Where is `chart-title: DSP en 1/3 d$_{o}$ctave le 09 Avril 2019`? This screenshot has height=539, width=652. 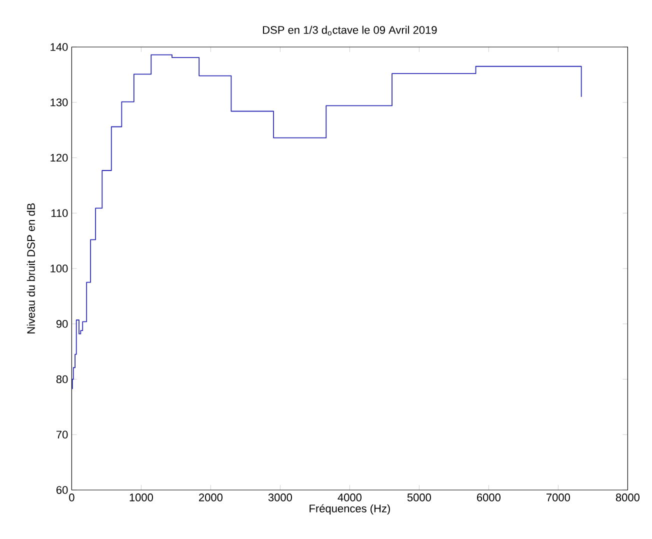
chart-title: DSP en 1/3 d$_{o}$ctave le 09 Avril 2019 is located at coordinates (350, 31).